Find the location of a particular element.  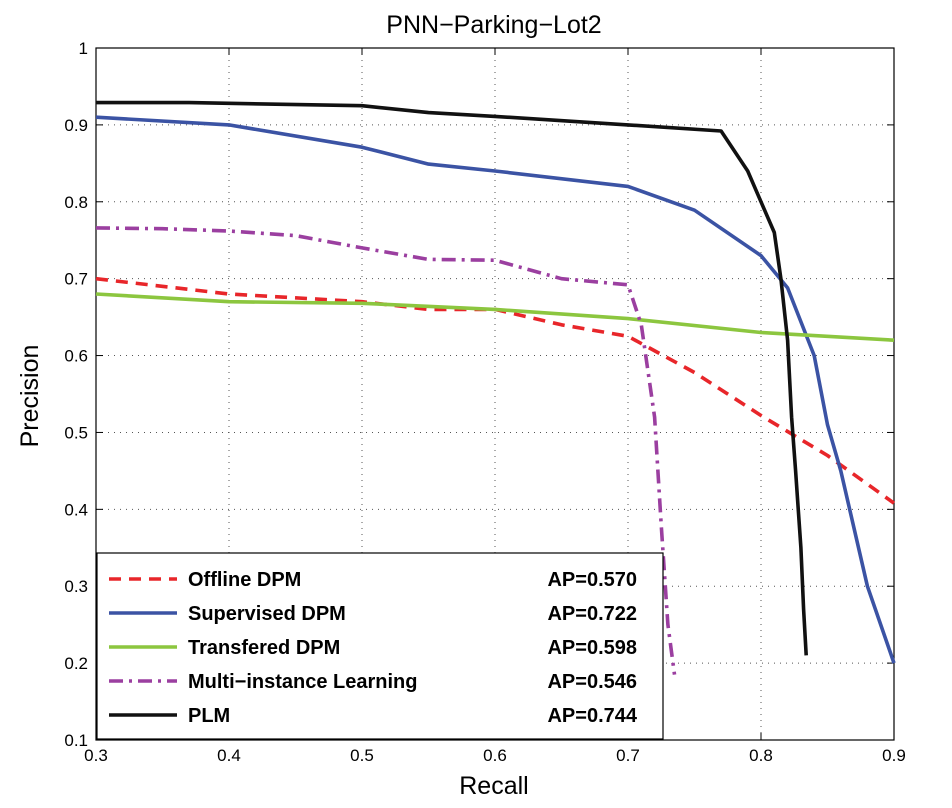

y-tick-label: 0.8 is located at coordinates (76, 202).